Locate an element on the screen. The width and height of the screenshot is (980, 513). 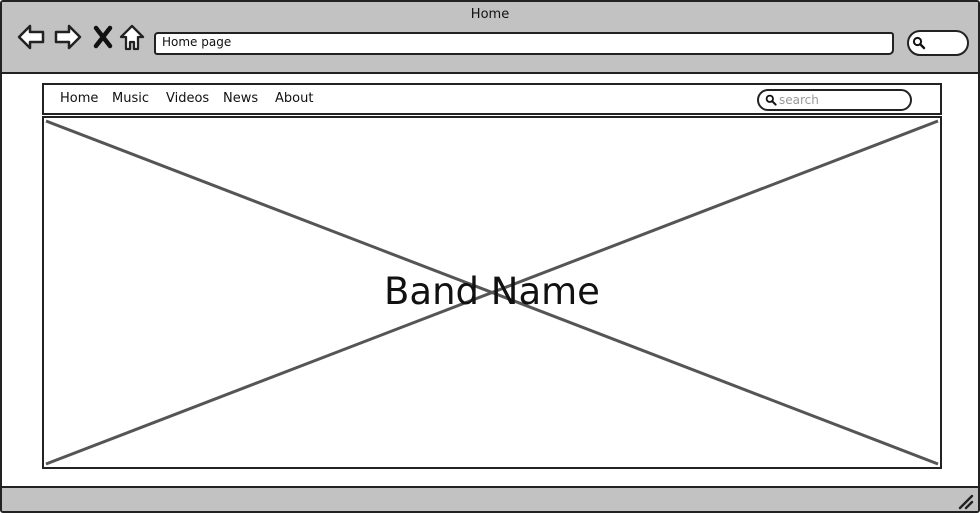
close-x-icon is located at coordinates (103, 37).